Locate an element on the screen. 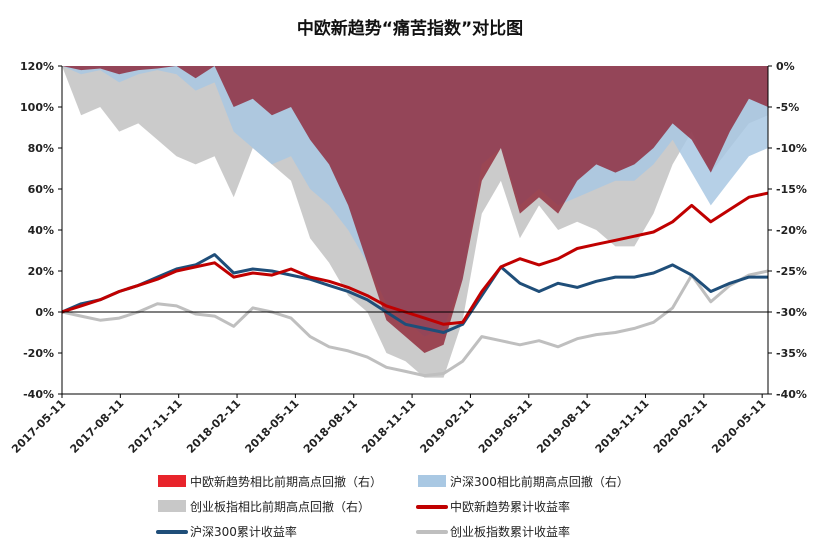 Image resolution: width=820 pixels, height=555 pixels. x-tick-label: 2018-02-11 is located at coordinates (213, 426).